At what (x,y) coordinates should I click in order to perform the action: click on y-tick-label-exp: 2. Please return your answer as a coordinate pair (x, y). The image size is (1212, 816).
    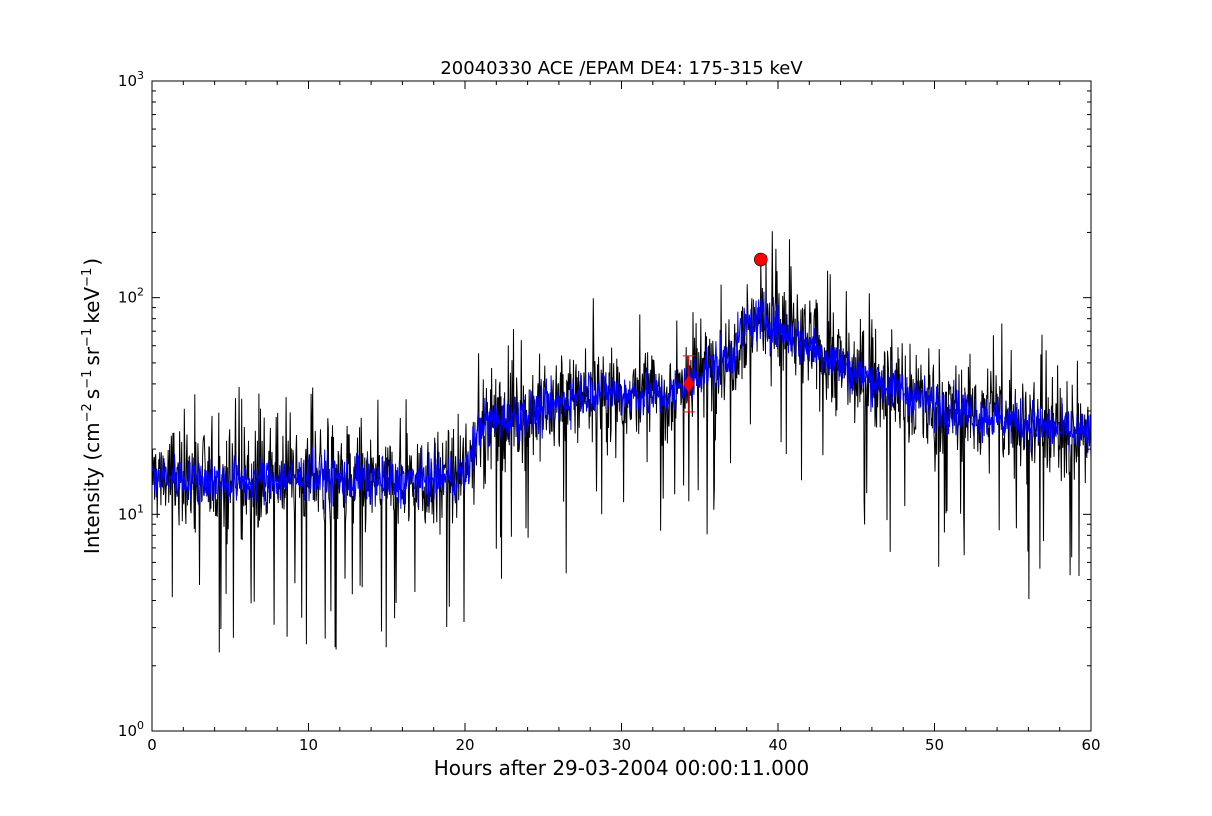
    Looking at the image, I should click on (140, 292).